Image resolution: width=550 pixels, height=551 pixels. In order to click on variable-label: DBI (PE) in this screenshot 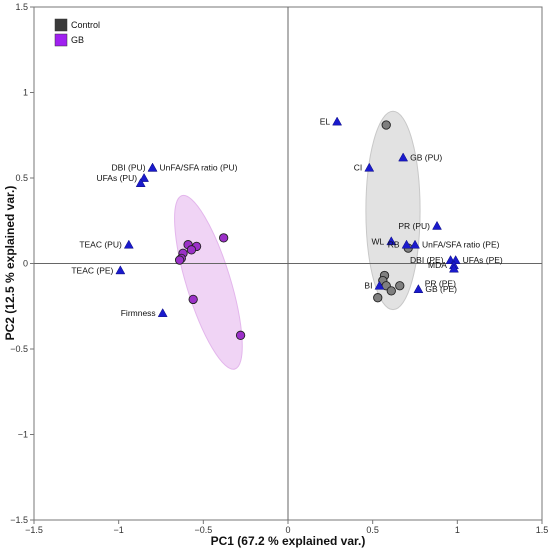, I will do `click(427, 260)`.